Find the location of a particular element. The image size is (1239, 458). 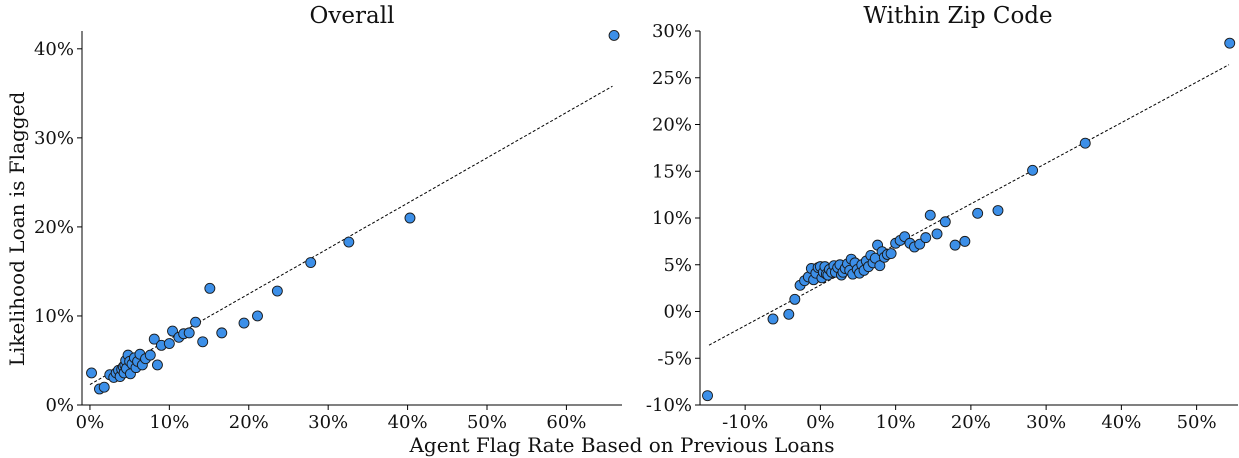

y-axis-label: Likelihood Loan is Flagged is located at coordinates (17, 229).